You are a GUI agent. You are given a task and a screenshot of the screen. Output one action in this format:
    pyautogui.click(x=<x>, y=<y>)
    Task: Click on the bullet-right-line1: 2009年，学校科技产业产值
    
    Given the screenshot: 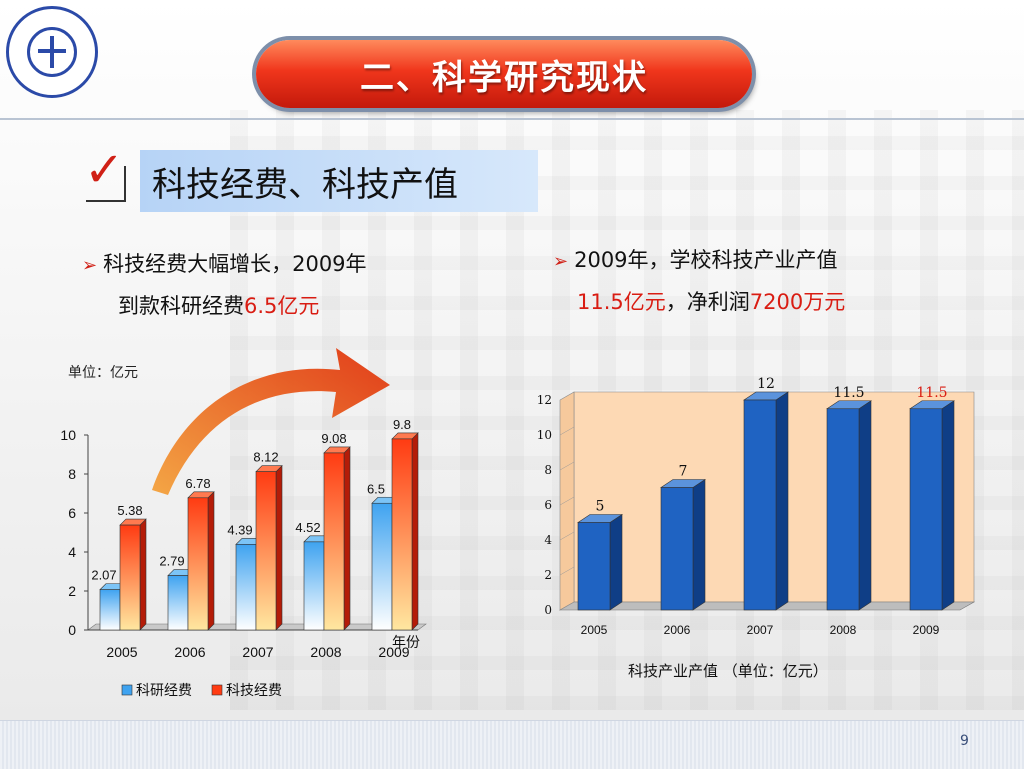 What is the action you would take?
    pyautogui.click(x=706, y=260)
    